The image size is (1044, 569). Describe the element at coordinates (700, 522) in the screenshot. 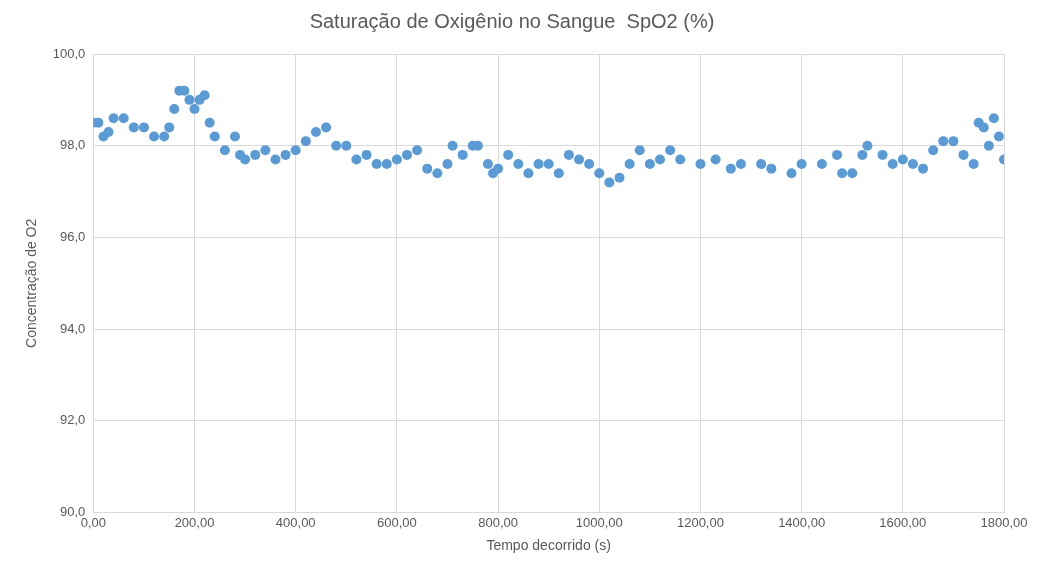

I see `x-tick-label: 1200,00` at that location.